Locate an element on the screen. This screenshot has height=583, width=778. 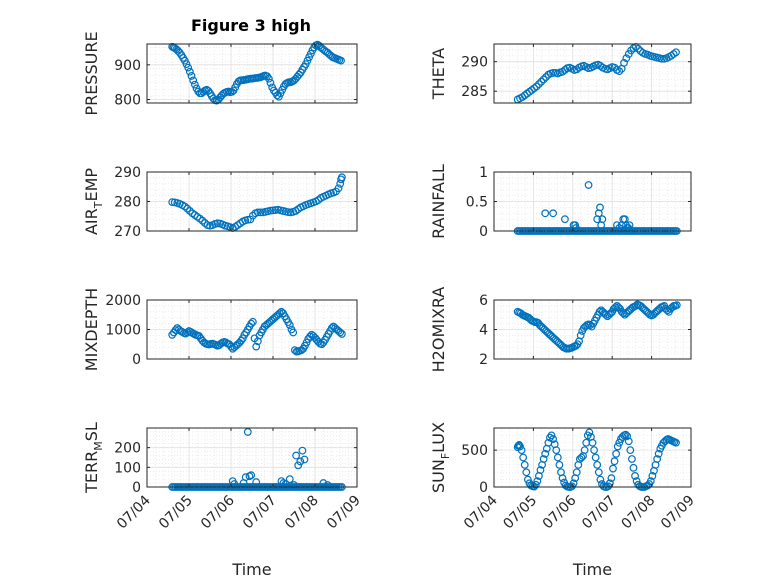
series-air_temp is located at coordinates (257, 202).